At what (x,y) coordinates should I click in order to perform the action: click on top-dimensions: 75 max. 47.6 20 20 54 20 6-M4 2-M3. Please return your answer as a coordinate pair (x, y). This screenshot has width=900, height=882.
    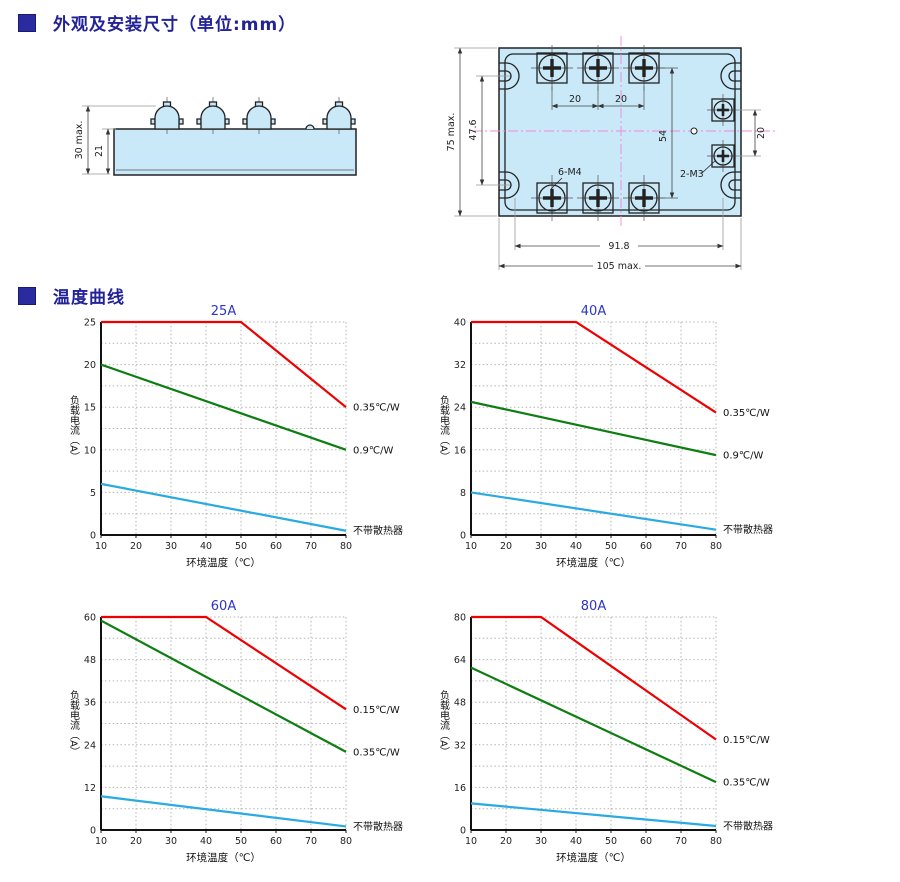
    Looking at the image, I should click on (606, 159).